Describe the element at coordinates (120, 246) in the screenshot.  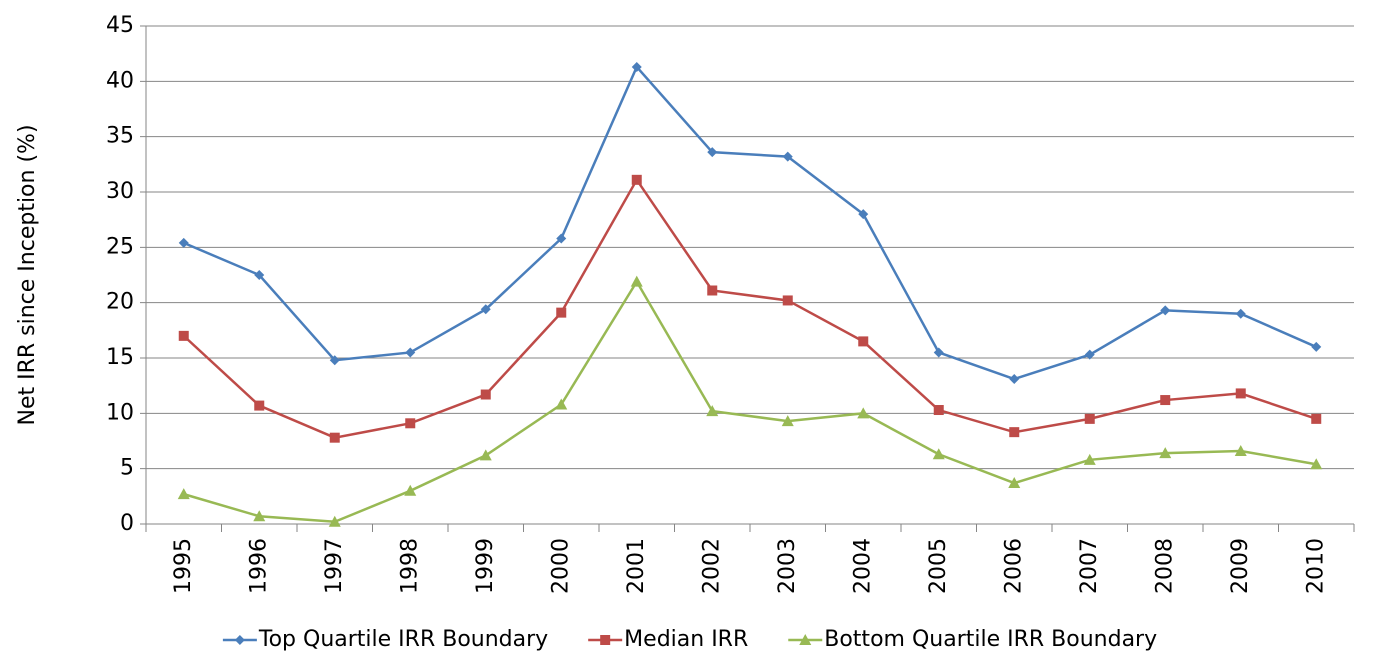
I see `y-tick-label: 25` at that location.